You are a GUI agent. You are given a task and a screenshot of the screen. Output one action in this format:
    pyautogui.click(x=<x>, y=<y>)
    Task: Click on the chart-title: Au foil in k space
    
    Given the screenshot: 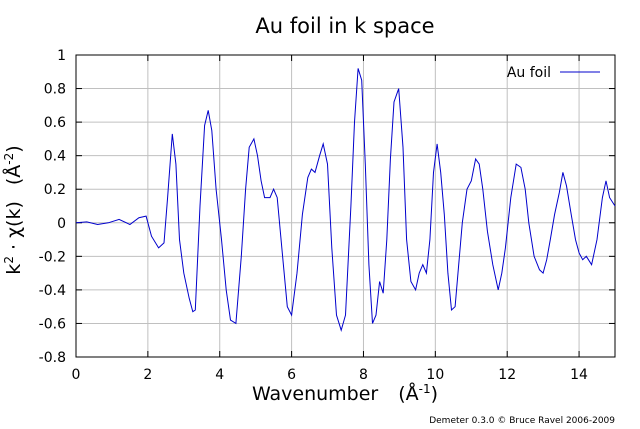 What is the action you would take?
    pyautogui.click(x=344, y=26)
    